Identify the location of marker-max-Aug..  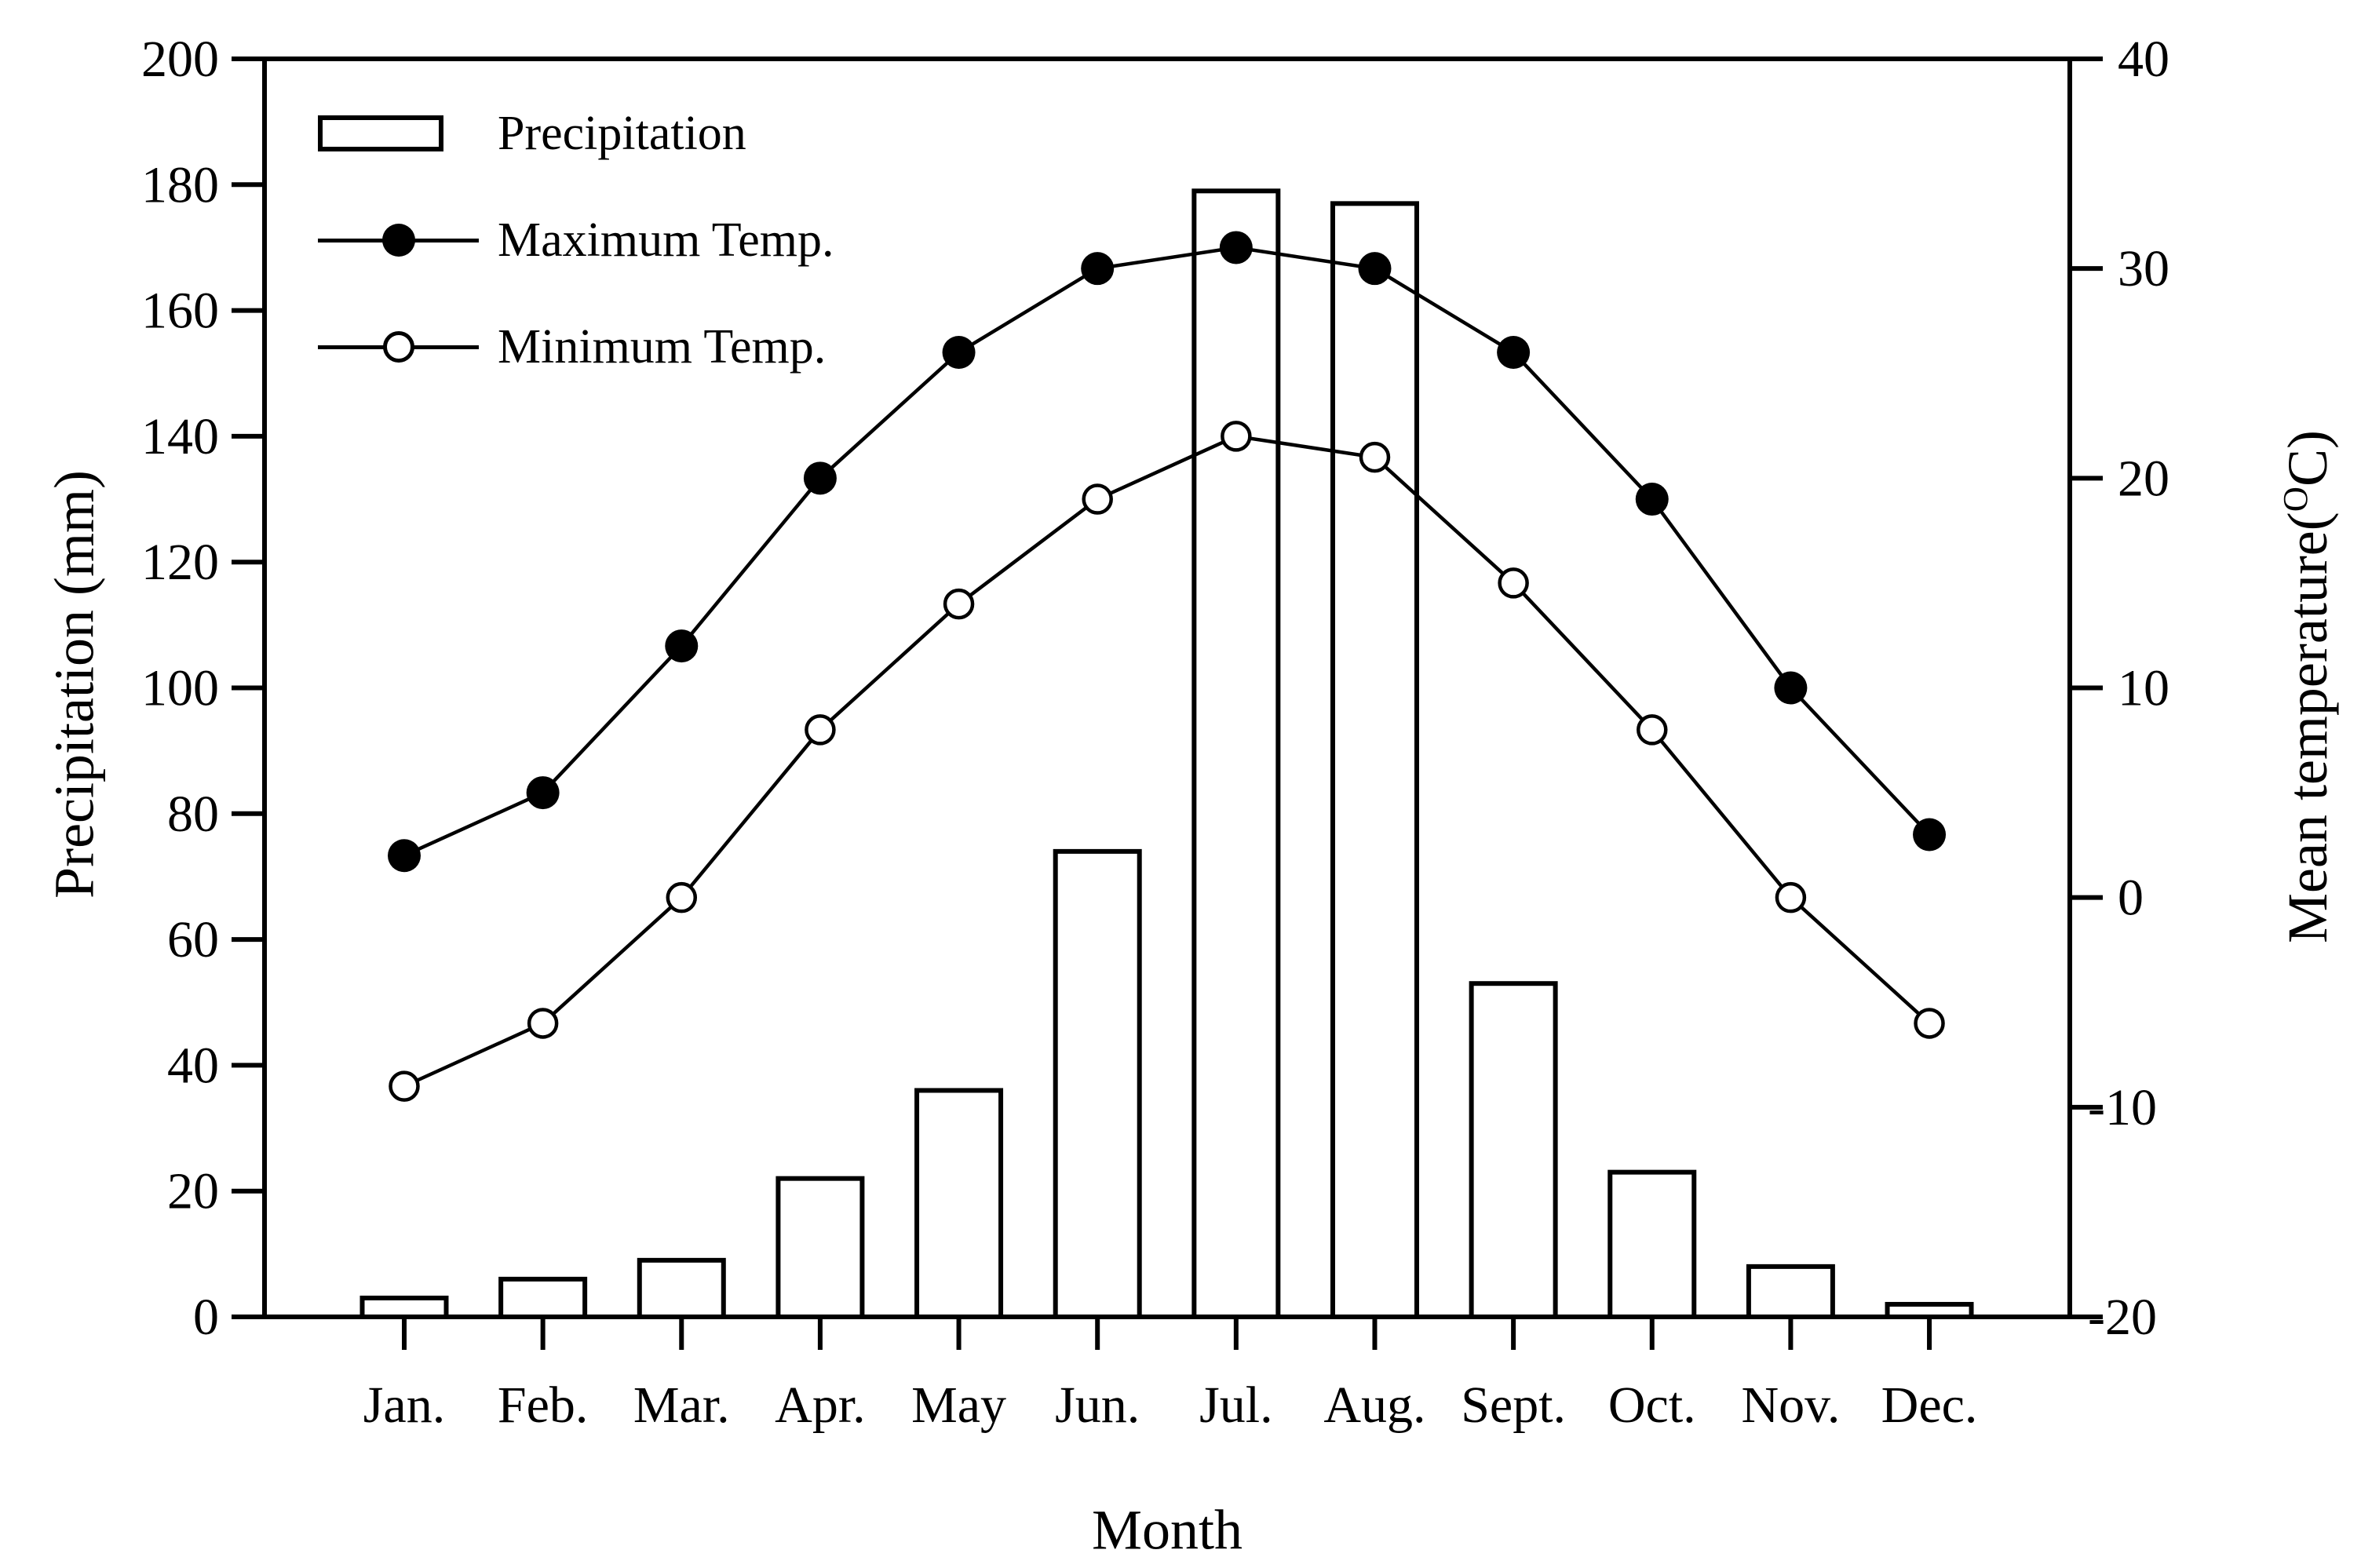
(1375, 269).